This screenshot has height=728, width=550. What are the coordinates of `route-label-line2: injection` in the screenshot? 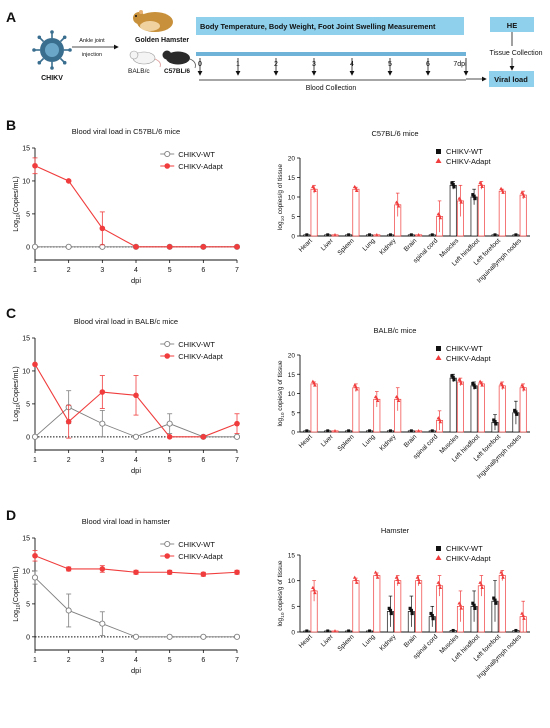 It's located at (92, 55).